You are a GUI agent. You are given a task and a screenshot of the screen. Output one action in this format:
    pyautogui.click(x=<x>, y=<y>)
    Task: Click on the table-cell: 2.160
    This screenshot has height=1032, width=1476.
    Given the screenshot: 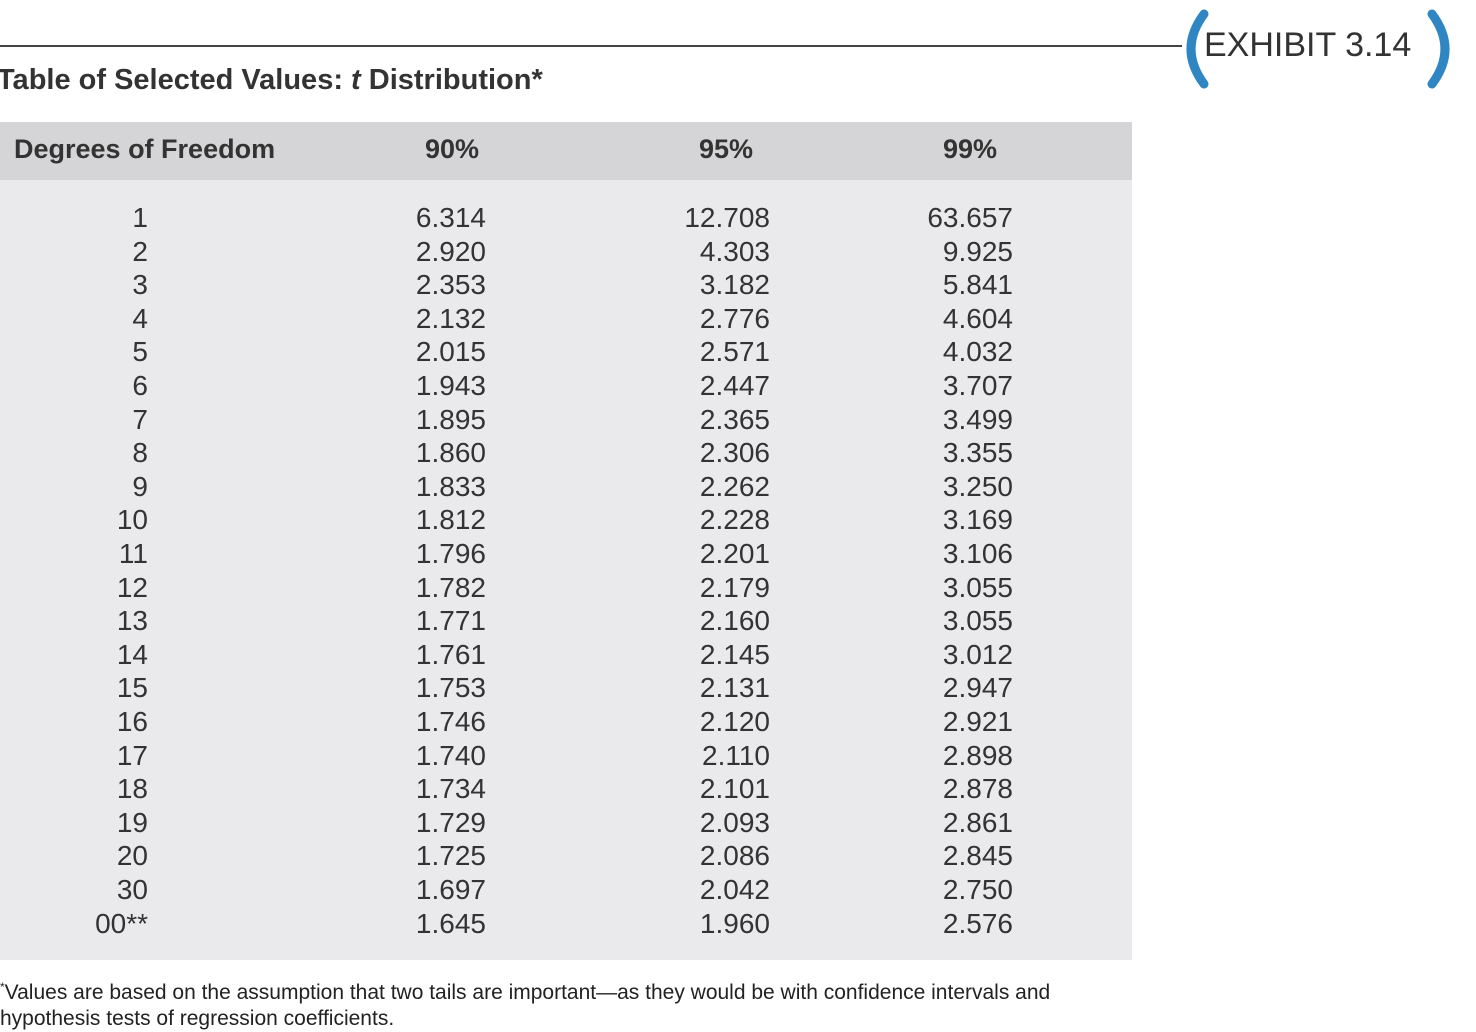 What is the action you would take?
    pyautogui.click(x=734, y=621)
    